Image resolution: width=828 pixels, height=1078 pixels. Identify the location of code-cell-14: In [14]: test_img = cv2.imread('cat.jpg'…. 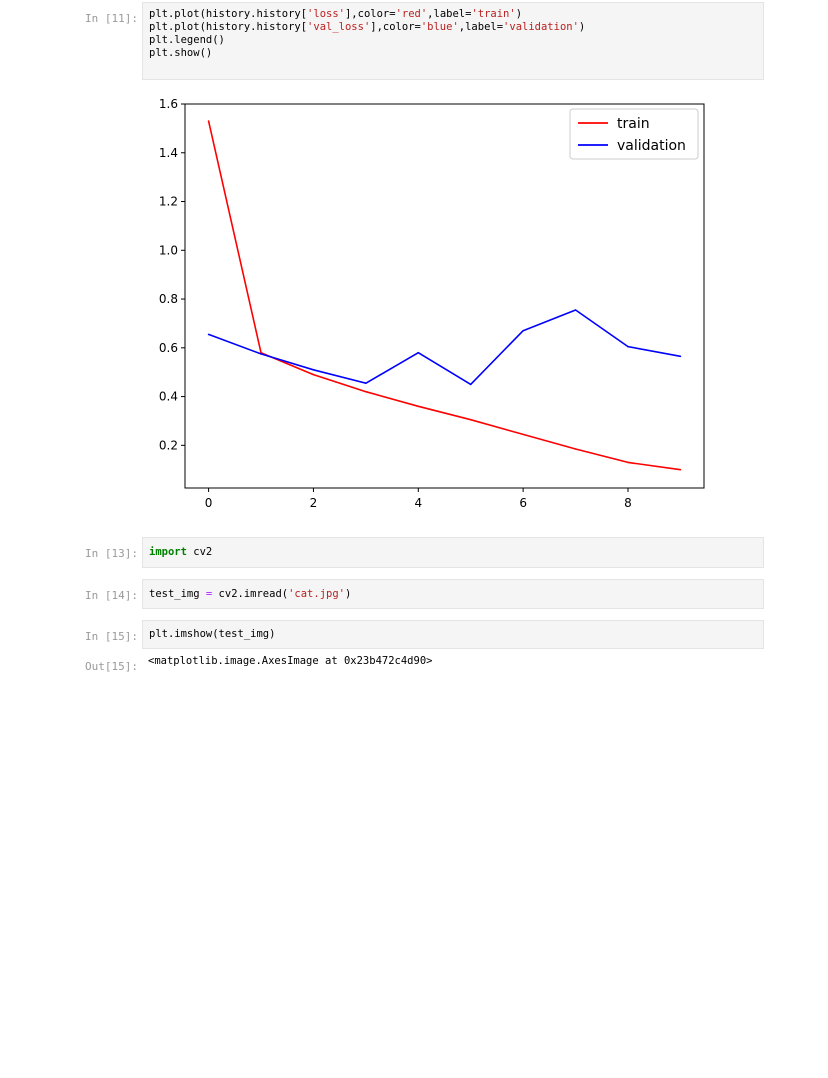
(414, 595).